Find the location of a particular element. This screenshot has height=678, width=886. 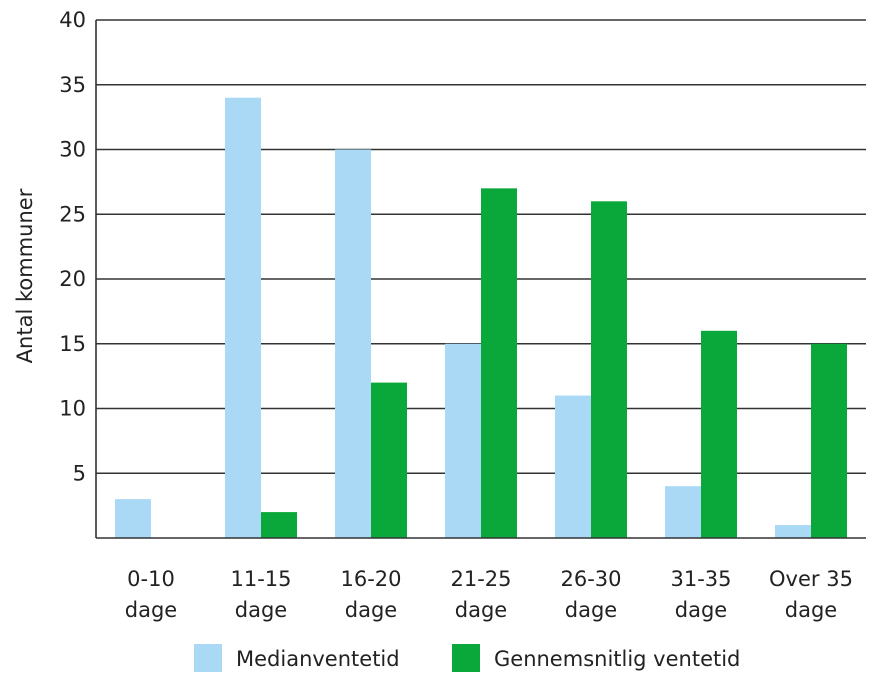

legend-label-0: Medianventetid is located at coordinates (318, 659).